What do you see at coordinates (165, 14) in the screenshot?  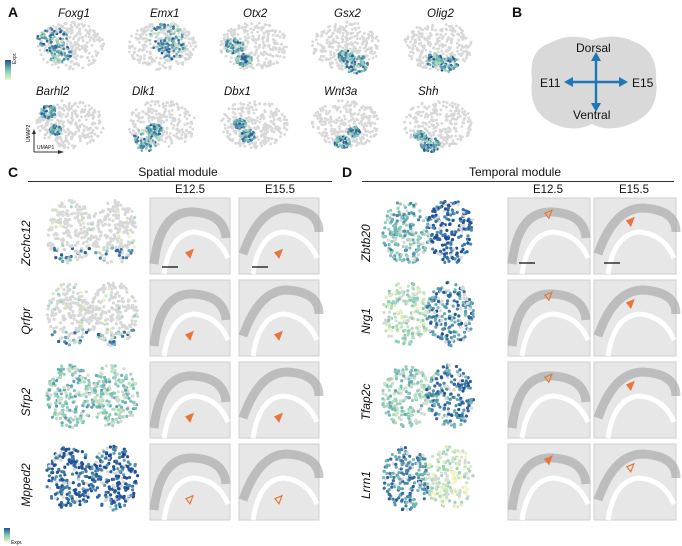 I see `gene-label-emx1: Emx1` at bounding box center [165, 14].